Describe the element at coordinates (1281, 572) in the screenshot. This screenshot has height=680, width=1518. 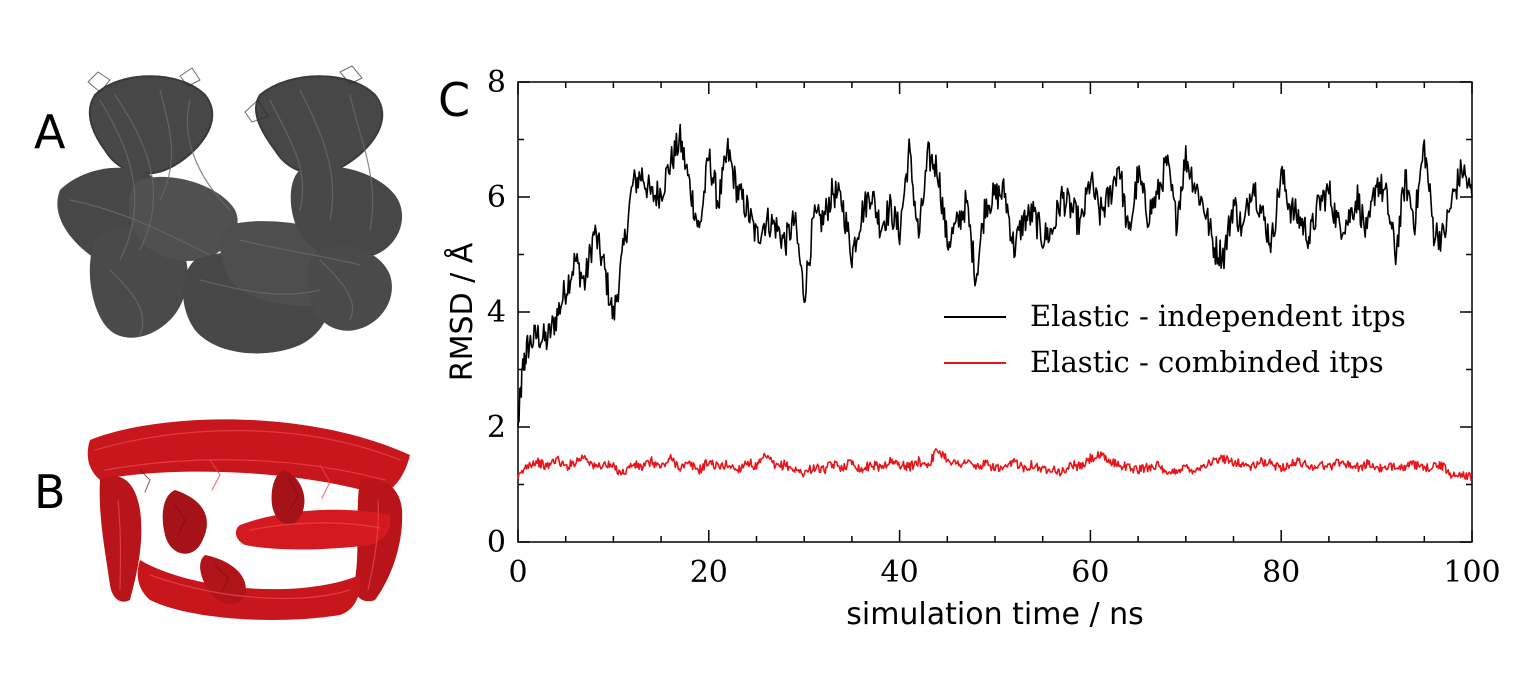
I see `x-tick-label: 80` at that location.